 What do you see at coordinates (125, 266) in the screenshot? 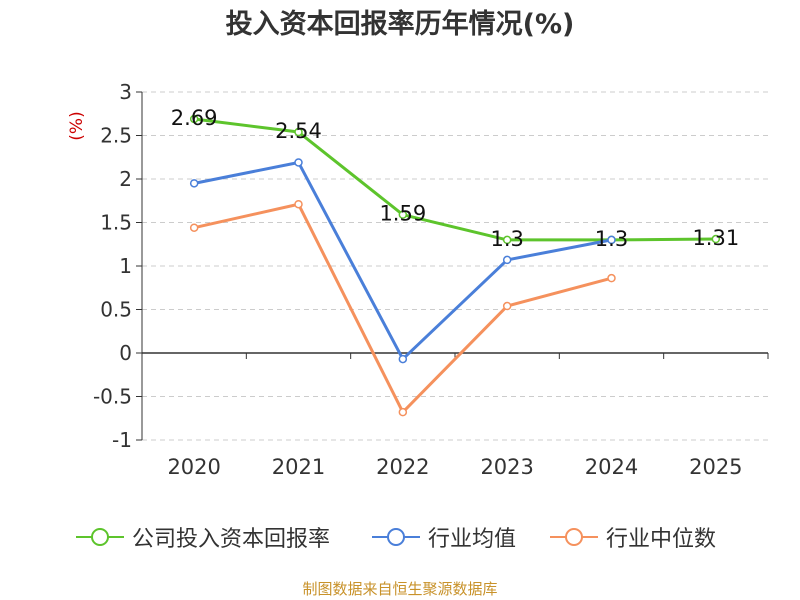
I see `y-tick-label: 1` at bounding box center [125, 266].